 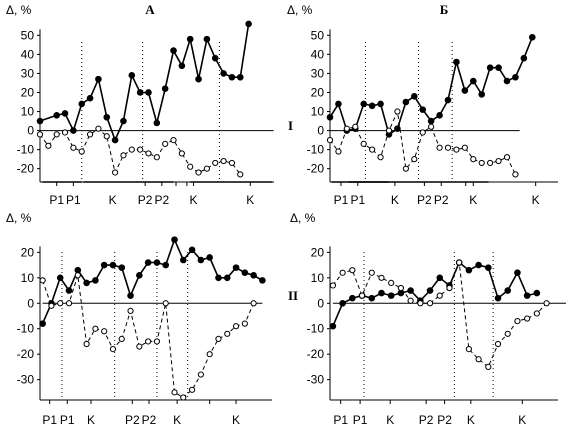 What do you see at coordinates (293, 295) in the screenshot?
I see `row-label-ii: II` at bounding box center [293, 295].